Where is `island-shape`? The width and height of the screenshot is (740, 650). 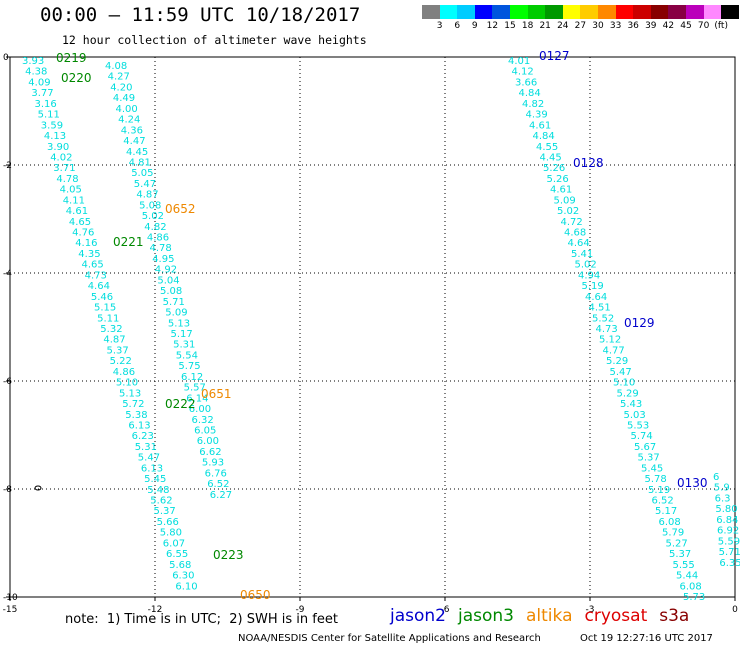
island-shape is located at coordinates (38, 488).